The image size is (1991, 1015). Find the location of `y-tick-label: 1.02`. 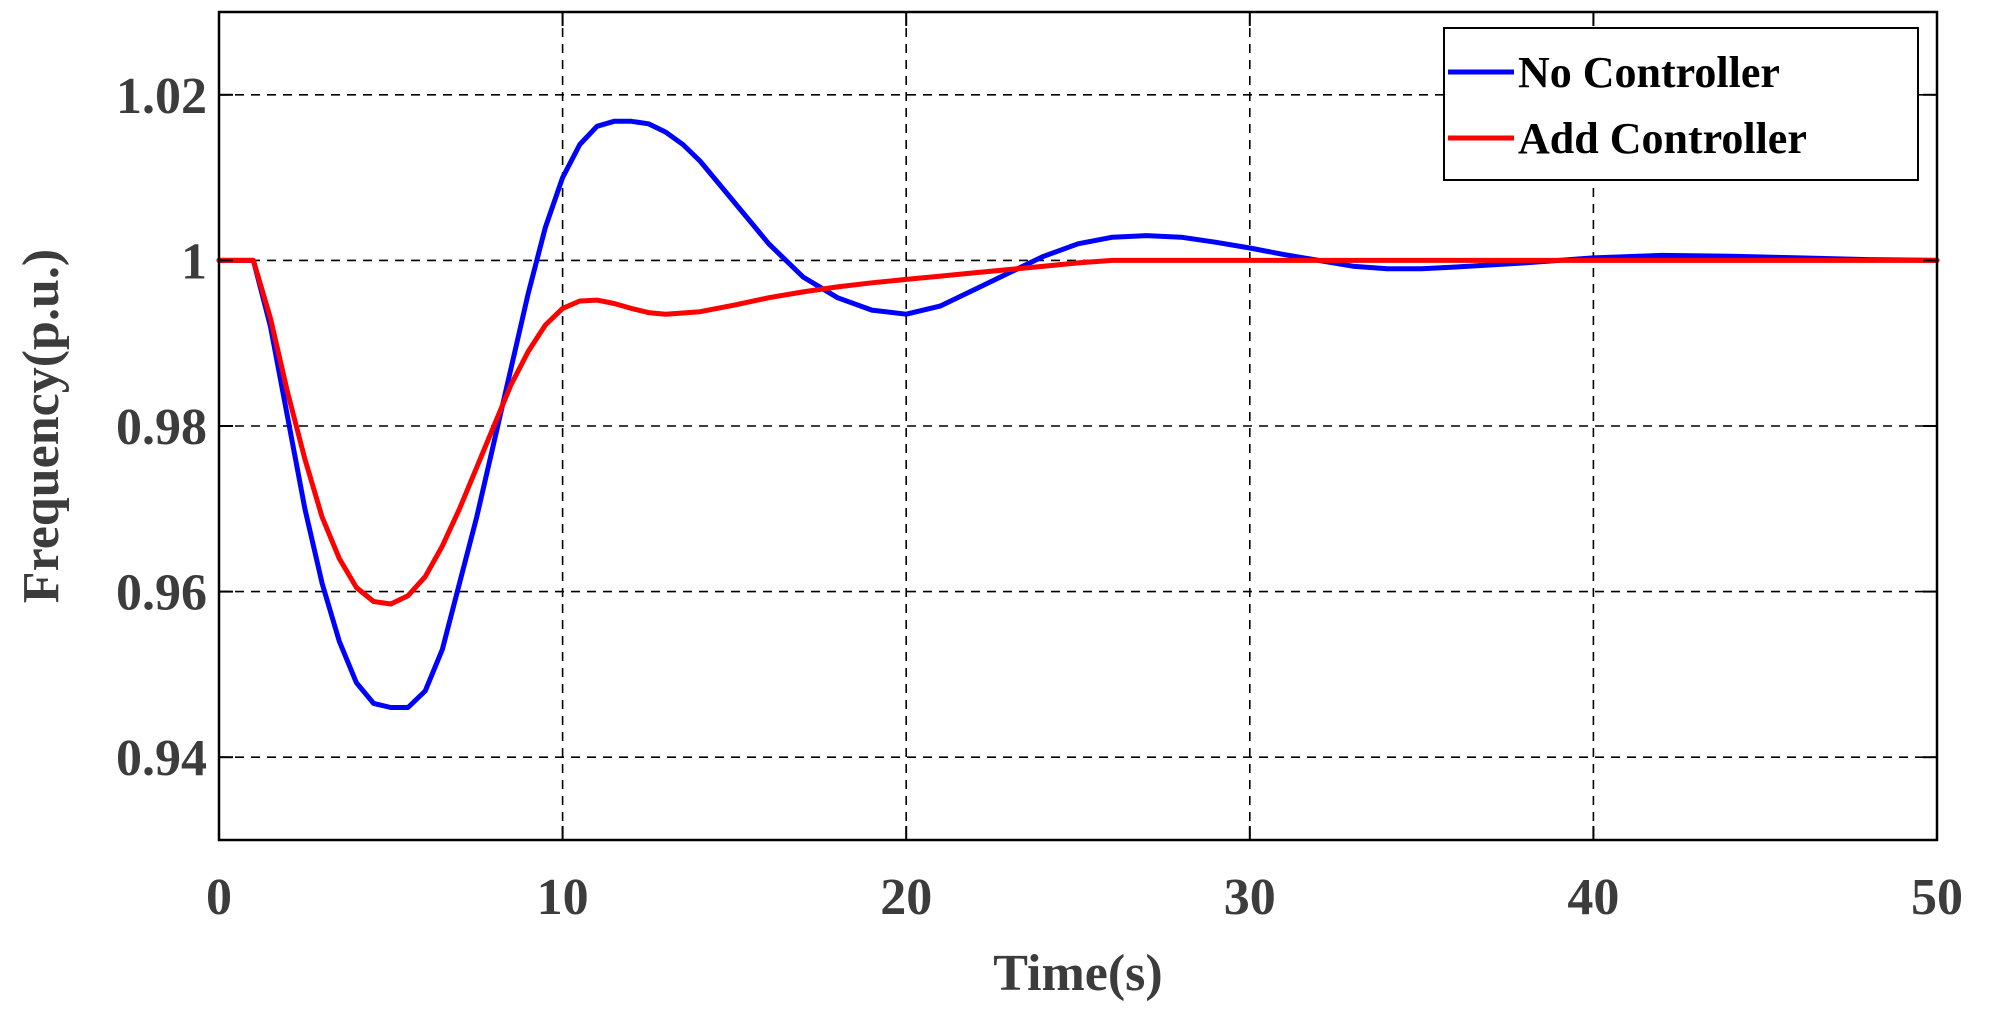

y-tick-label: 1.02 is located at coordinates (161, 96).